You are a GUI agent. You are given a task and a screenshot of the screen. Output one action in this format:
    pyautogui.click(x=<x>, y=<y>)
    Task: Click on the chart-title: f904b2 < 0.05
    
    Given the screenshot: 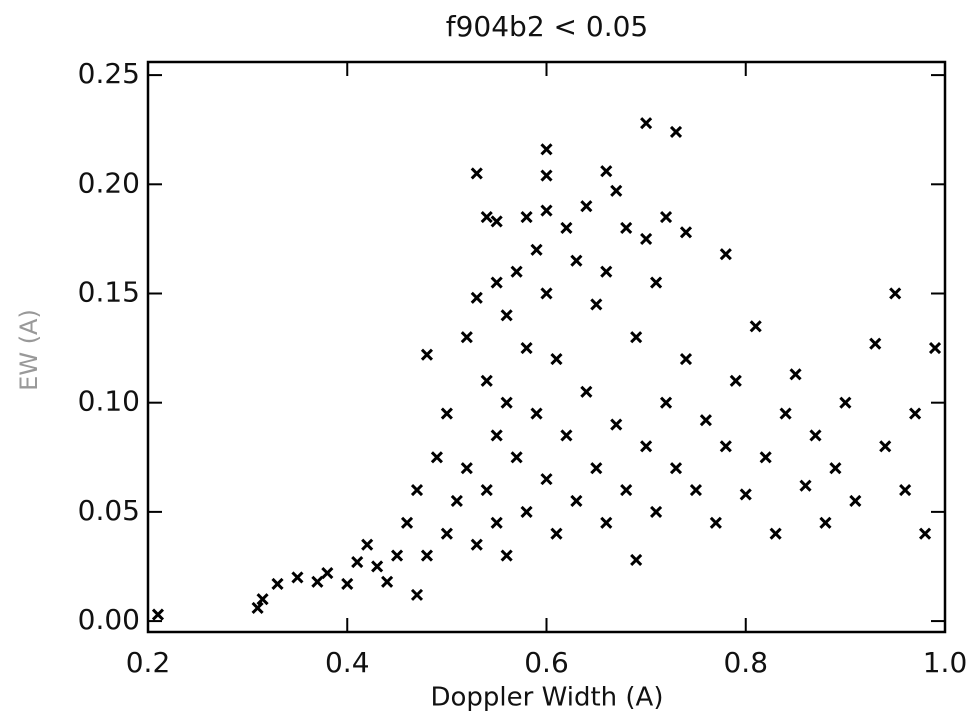 What is the action you would take?
    pyautogui.click(x=547, y=26)
    